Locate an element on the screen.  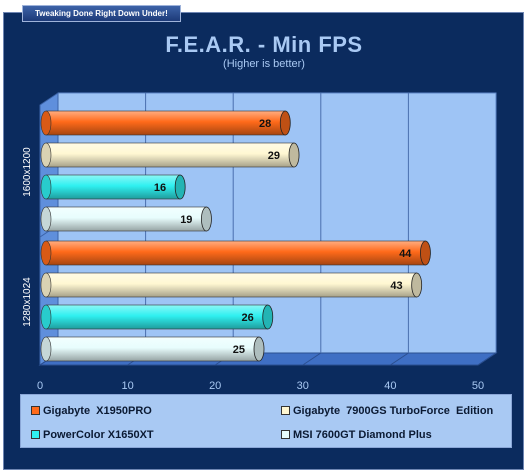
x-tick-label: 10 is located at coordinates (127, 386).